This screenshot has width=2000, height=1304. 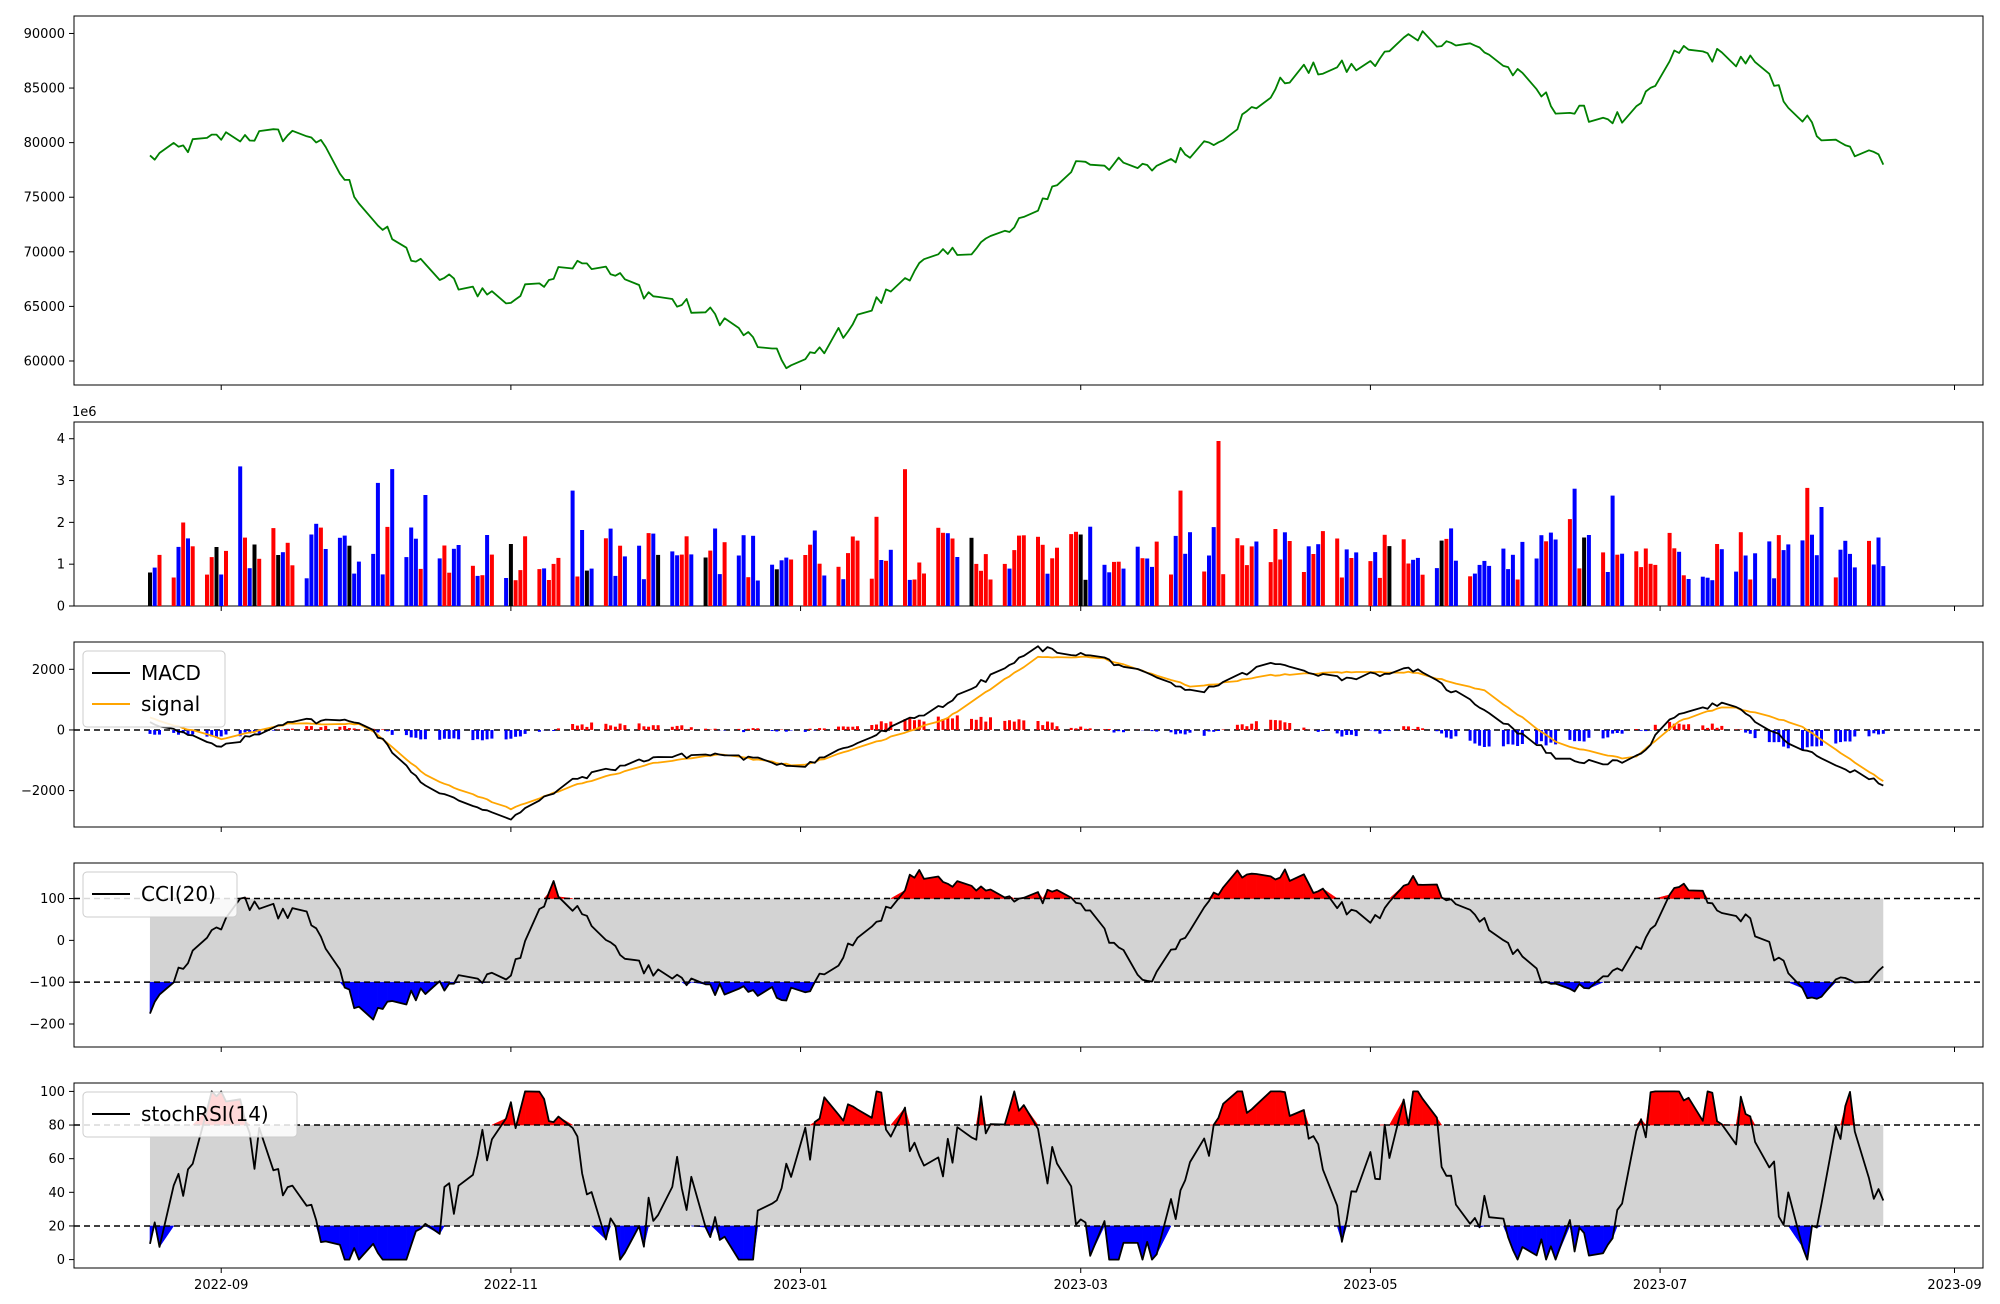 What do you see at coordinates (56, 1226) in the screenshot?
I see `stochrsi-y-tick-label: 20` at bounding box center [56, 1226].